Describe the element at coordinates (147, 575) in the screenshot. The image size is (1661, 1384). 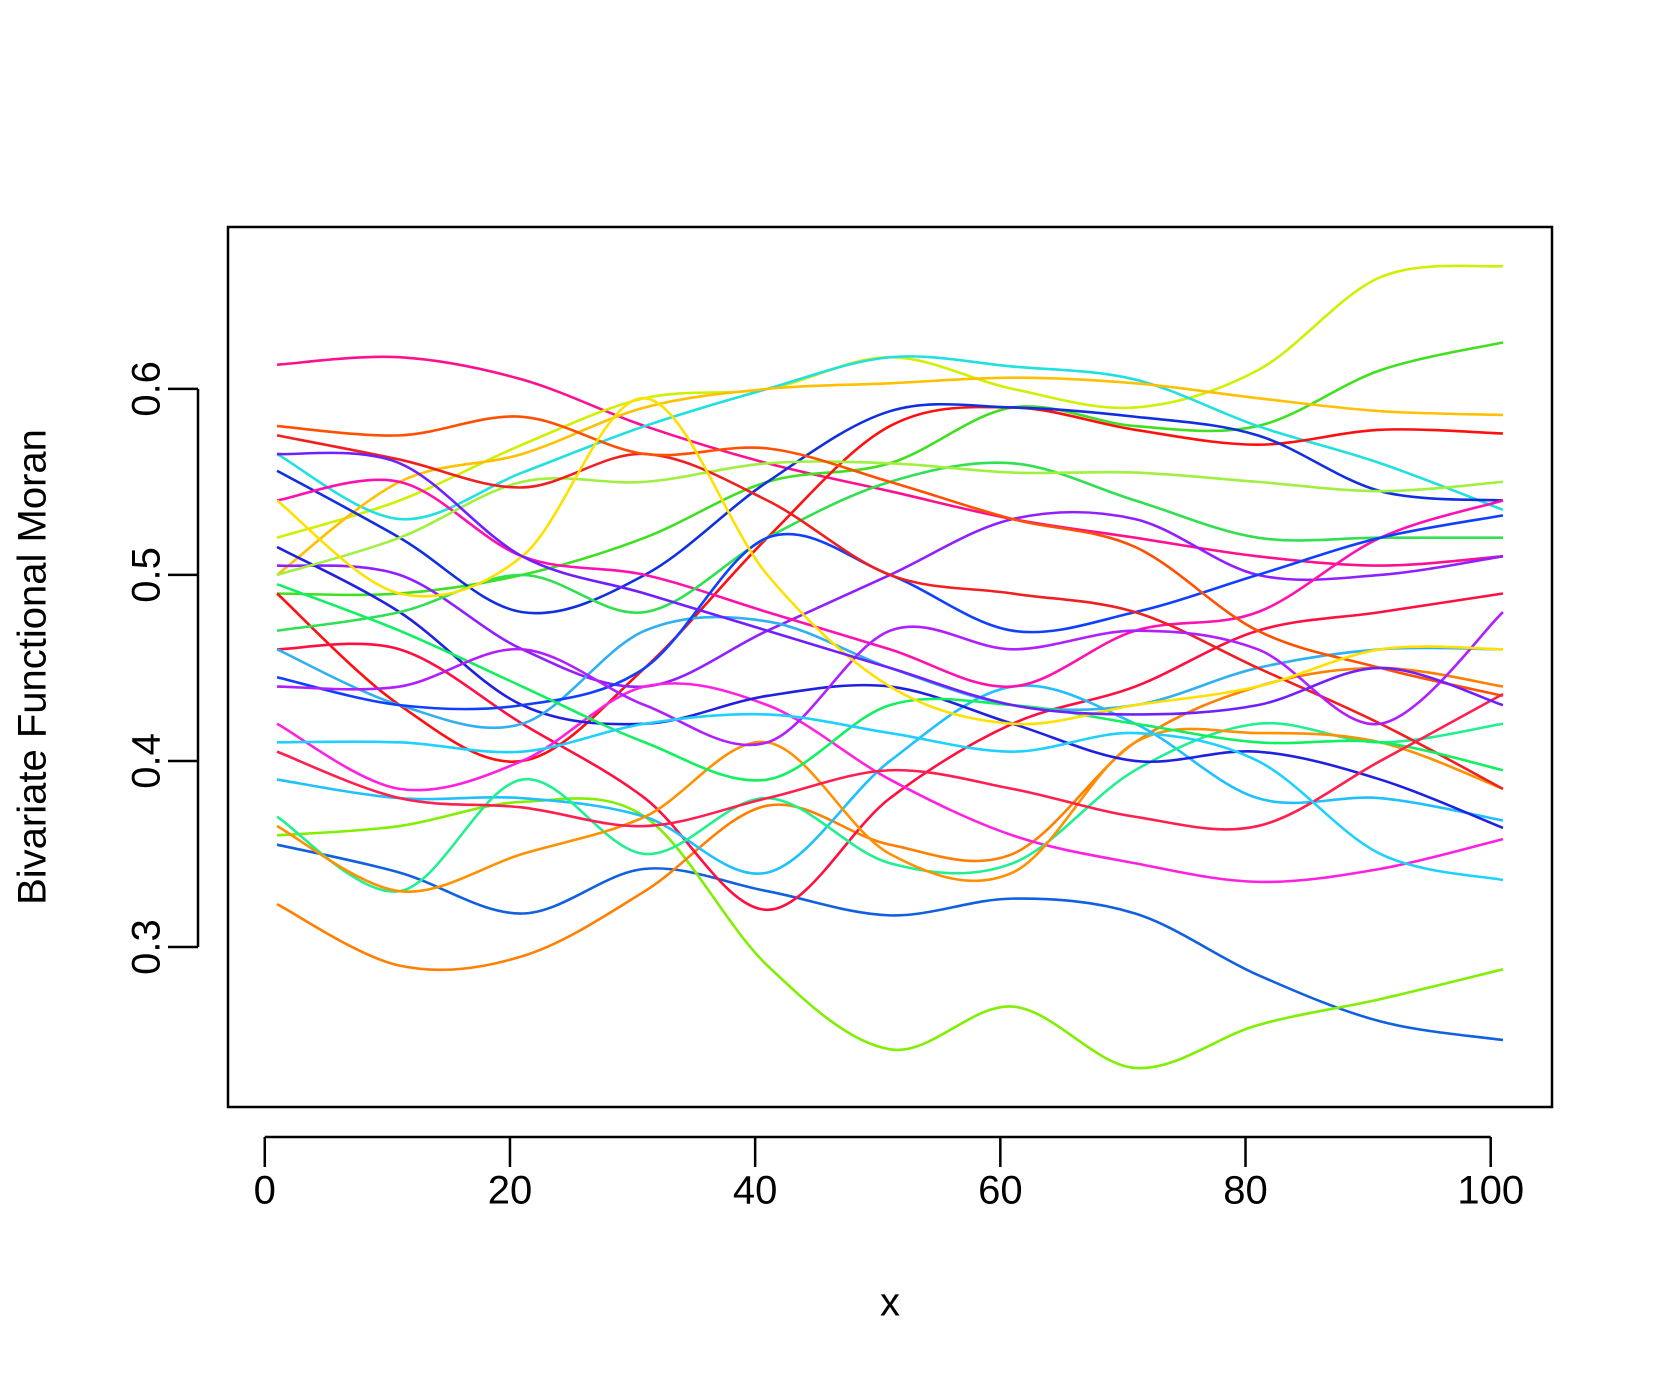
I see `y-tick-label: 0.5` at that location.